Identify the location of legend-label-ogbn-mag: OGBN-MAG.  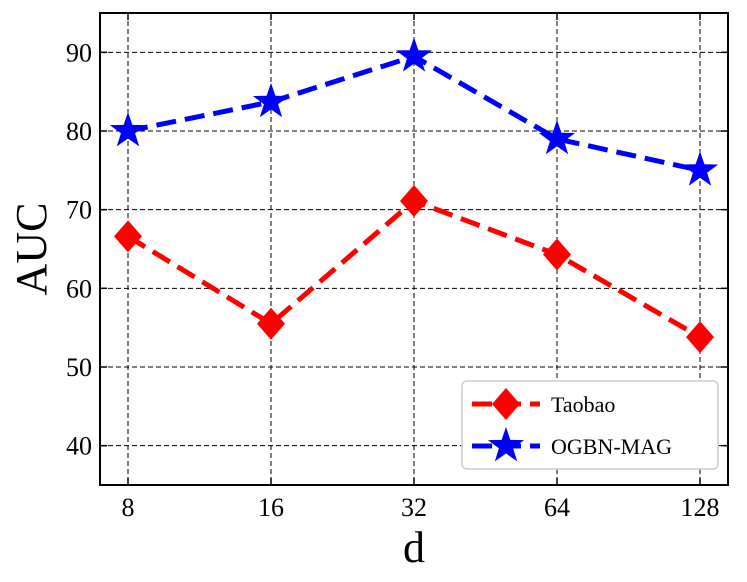
(611, 446).